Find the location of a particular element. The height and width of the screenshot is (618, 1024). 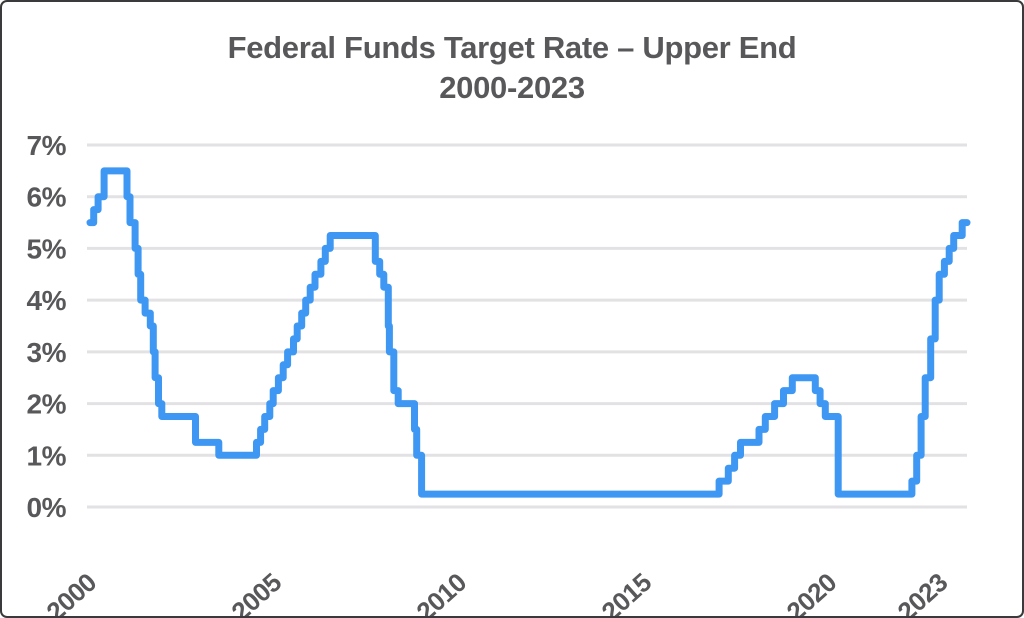

y-axis-tick-label: 2% is located at coordinates (47, 404).